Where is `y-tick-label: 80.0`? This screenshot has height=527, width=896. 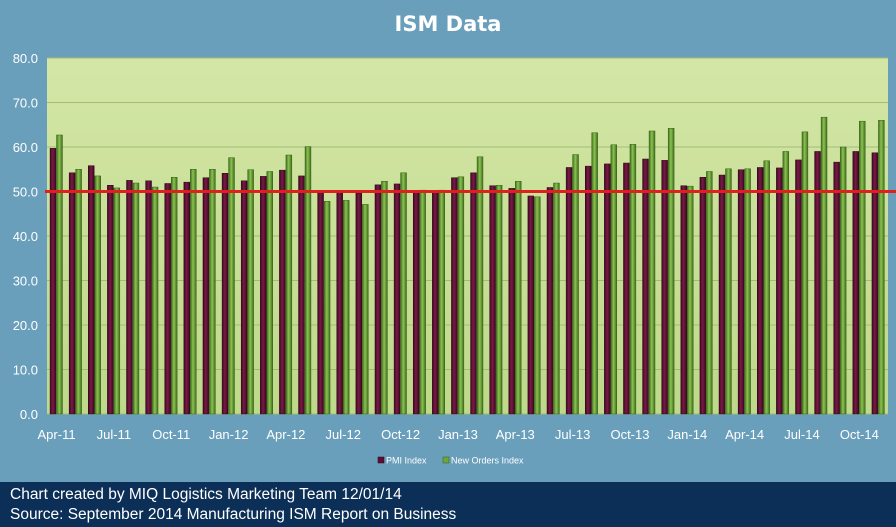
y-tick-label: 80.0 is located at coordinates (25, 58).